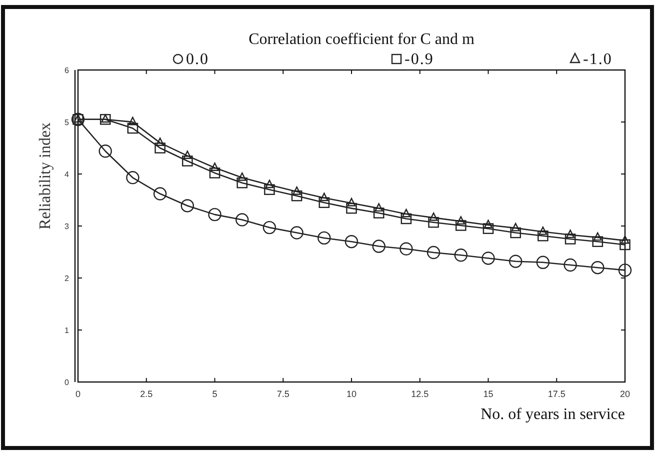 This screenshot has height=451, width=655. Describe the element at coordinates (45, 176) in the screenshot. I see `y-axis-title: Reliability index` at that location.